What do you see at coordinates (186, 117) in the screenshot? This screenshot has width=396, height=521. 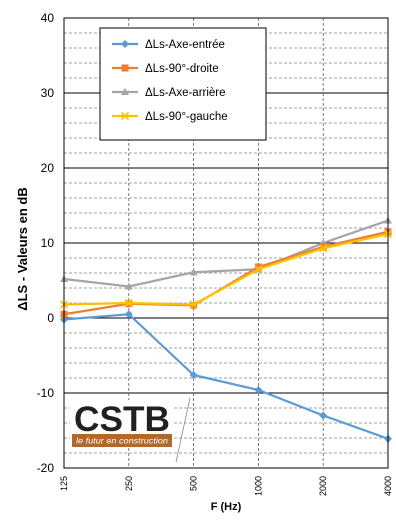 I see `legend-label: ΔLs-90°-gauche` at bounding box center [186, 117].